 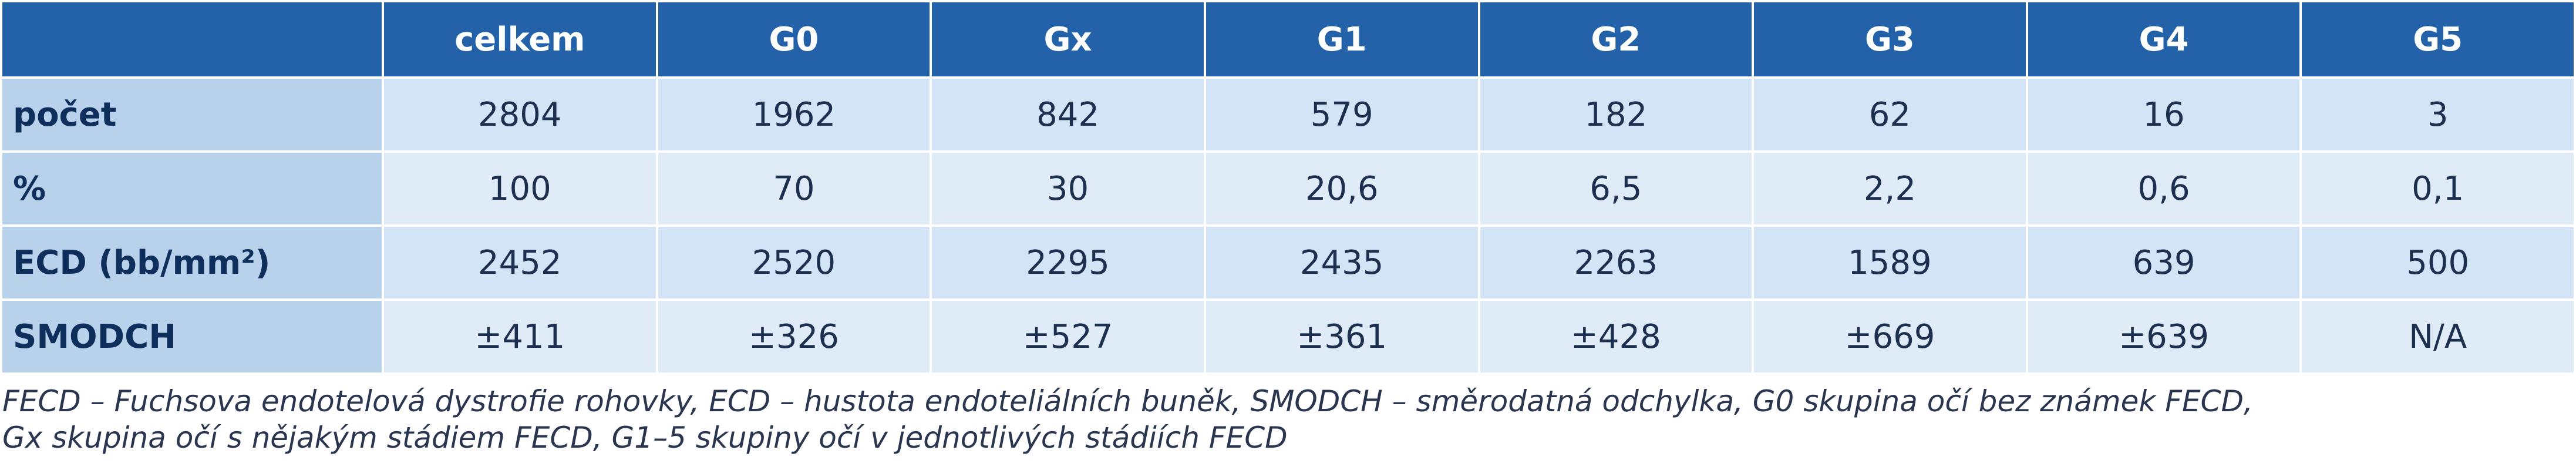 What do you see at coordinates (1068, 188) in the screenshot?
I see `table-cell: 30` at bounding box center [1068, 188].